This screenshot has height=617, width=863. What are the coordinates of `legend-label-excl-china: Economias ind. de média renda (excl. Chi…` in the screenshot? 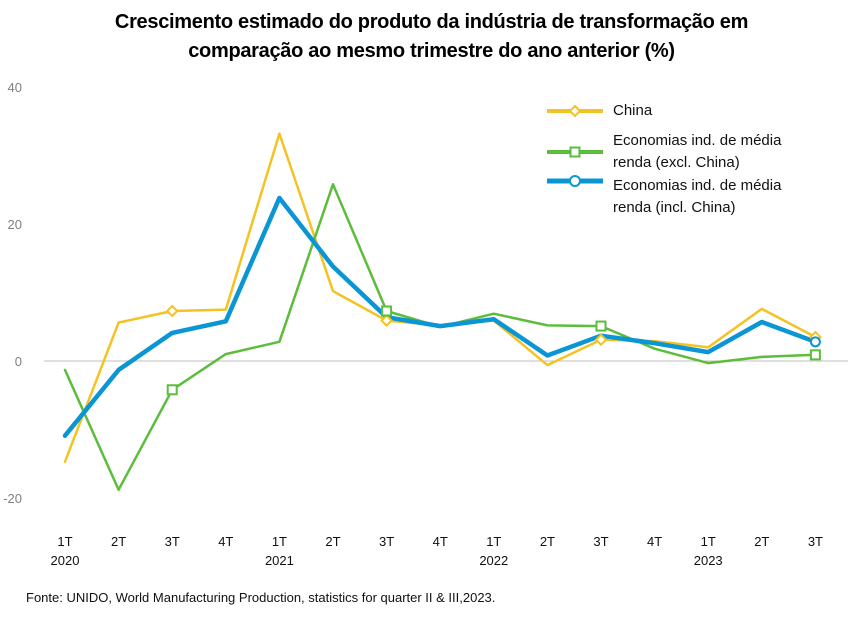 It's located at (697, 151).